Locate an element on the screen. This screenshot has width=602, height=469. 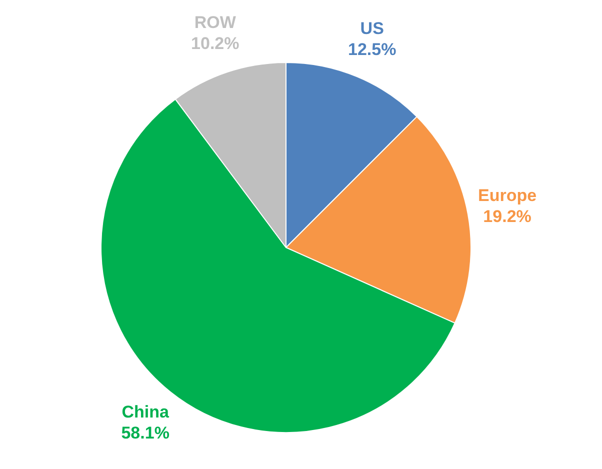
slice-label: US is located at coordinates (372, 28).